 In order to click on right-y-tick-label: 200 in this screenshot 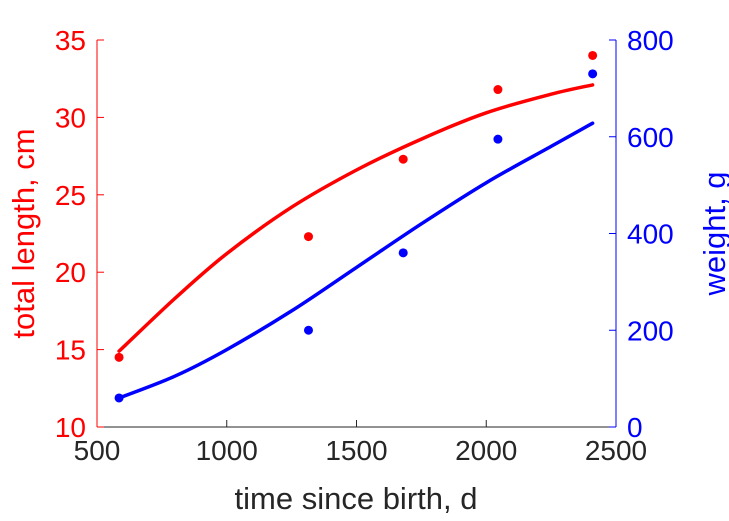, I will do `click(650, 330)`.